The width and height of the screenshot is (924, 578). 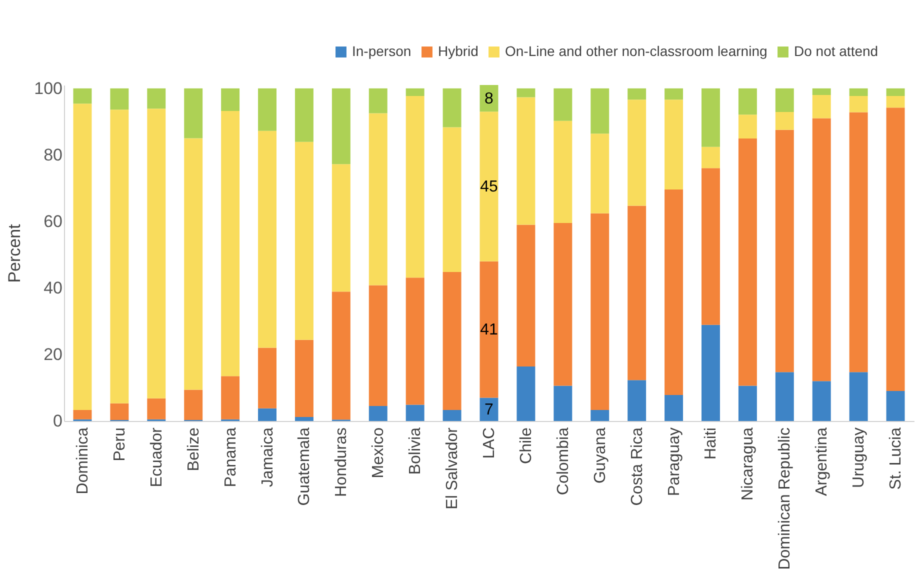 What do you see at coordinates (305, 466) in the screenshot?
I see `x-tick-label: Guatemala` at bounding box center [305, 466].